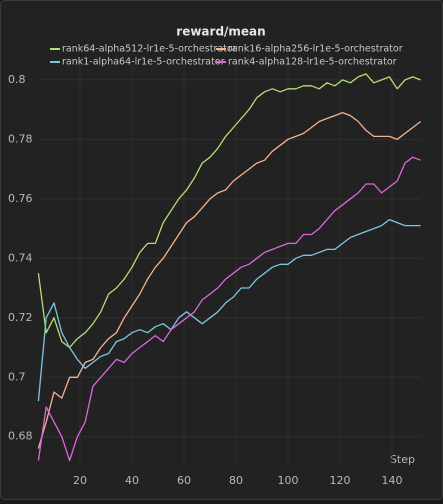  I want to click on y-tick-label: 0.76, so click(20, 198).